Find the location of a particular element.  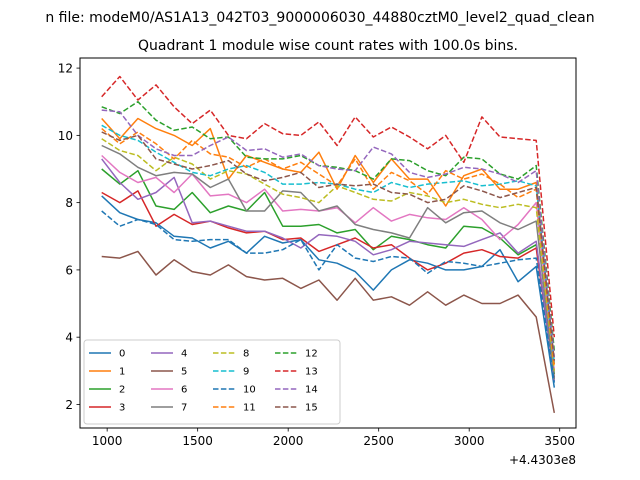

legend-label-9: 9 is located at coordinates (246, 372).